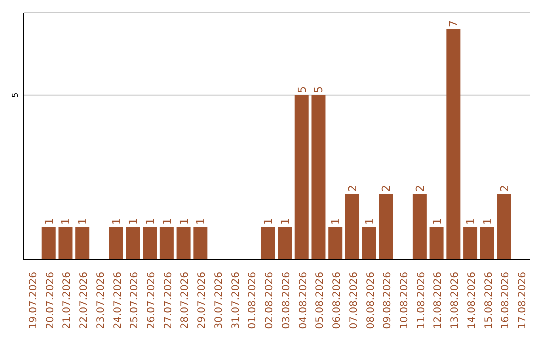 The width and height of the screenshot is (540, 340). I want to click on x-tick-label: 01.08.2026, so click(253, 301).